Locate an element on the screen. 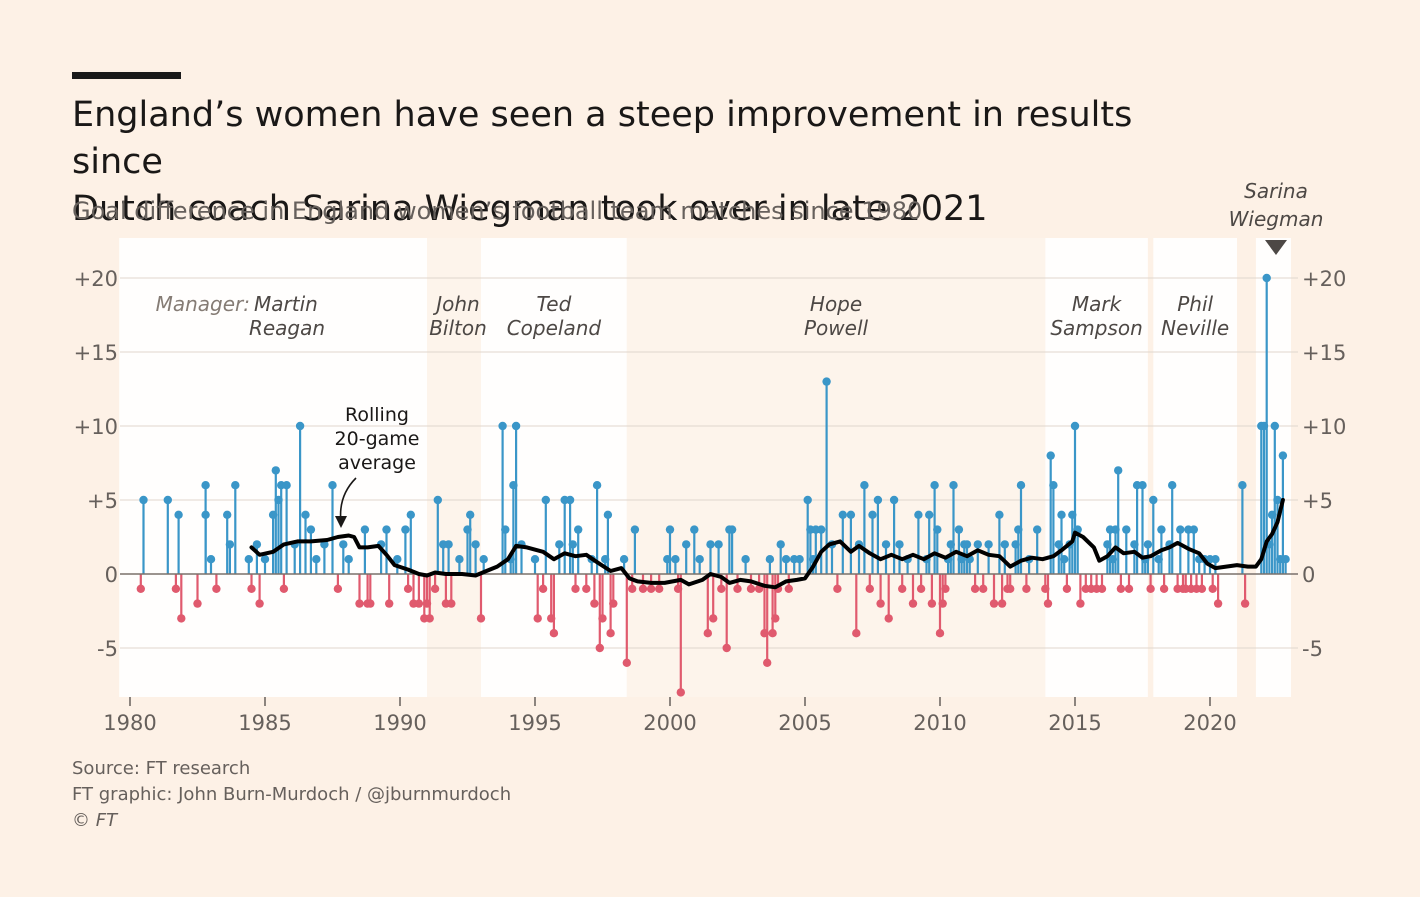 The height and width of the screenshot is (897, 1420). annotation-line: Rolling is located at coordinates (377, 415).